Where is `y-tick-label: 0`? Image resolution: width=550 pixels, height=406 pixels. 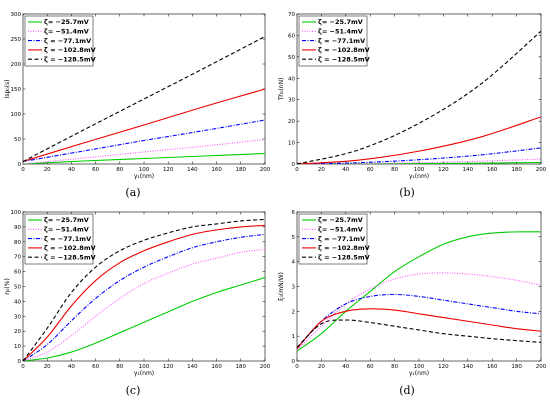 y-tick-label: 0 is located at coordinates (294, 165).